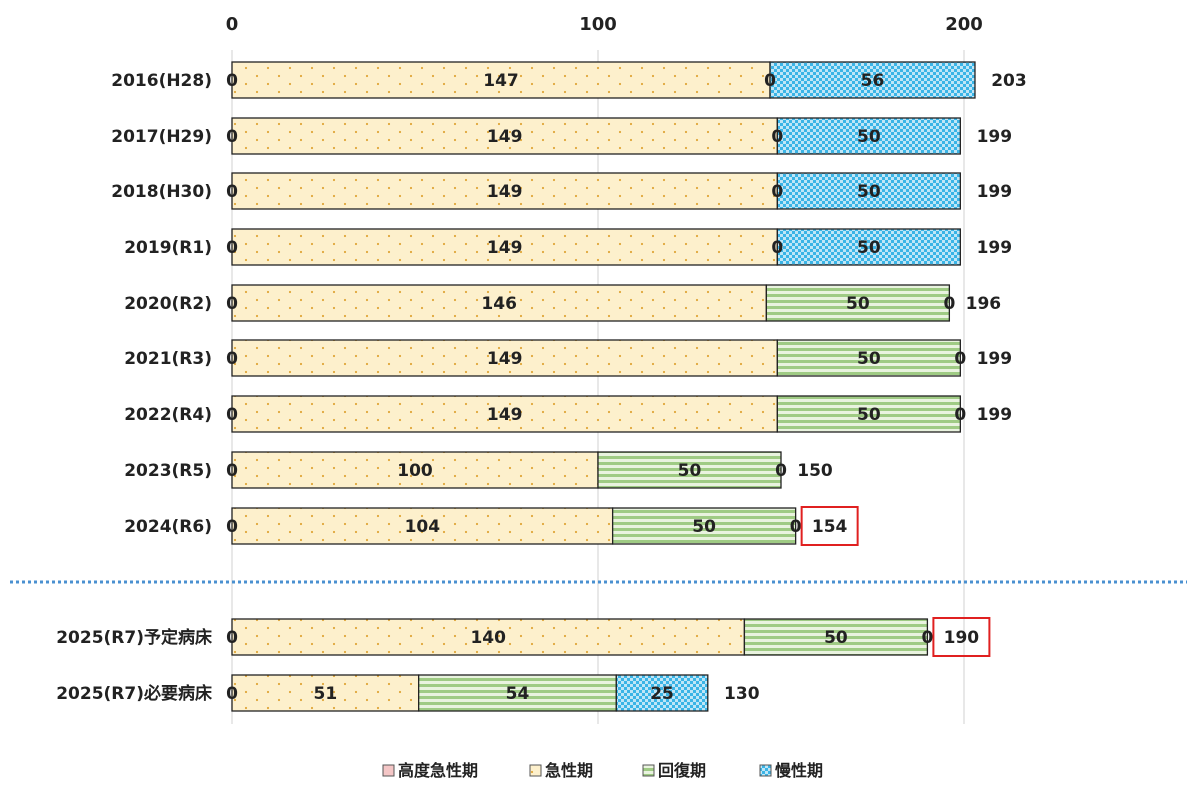 This screenshot has height=788, width=1187. Describe the element at coordinates (168, 248) in the screenshot. I see `category-label: 2019(R1)` at that location.